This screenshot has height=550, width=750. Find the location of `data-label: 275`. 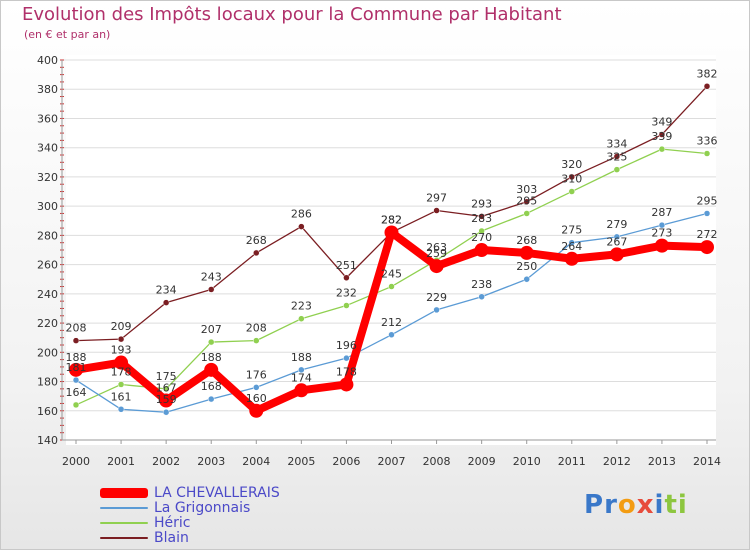

data-label: 275 is located at coordinates (571, 230).